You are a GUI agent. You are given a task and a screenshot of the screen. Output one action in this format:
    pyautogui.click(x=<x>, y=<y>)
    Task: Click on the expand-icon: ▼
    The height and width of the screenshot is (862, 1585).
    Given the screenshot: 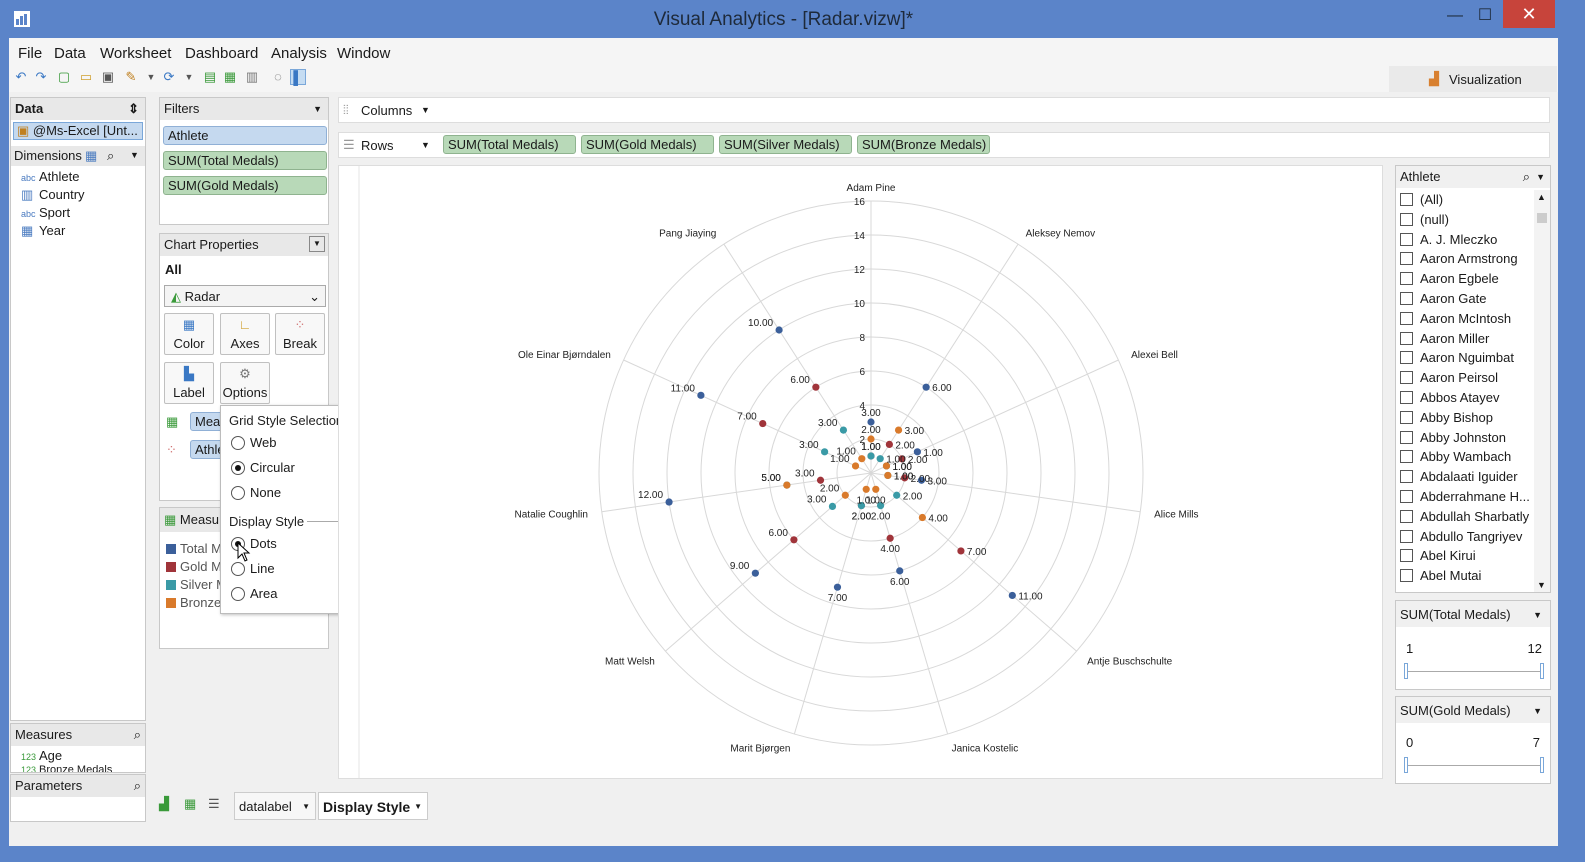 What is the action you would take?
    pyautogui.click(x=317, y=244)
    